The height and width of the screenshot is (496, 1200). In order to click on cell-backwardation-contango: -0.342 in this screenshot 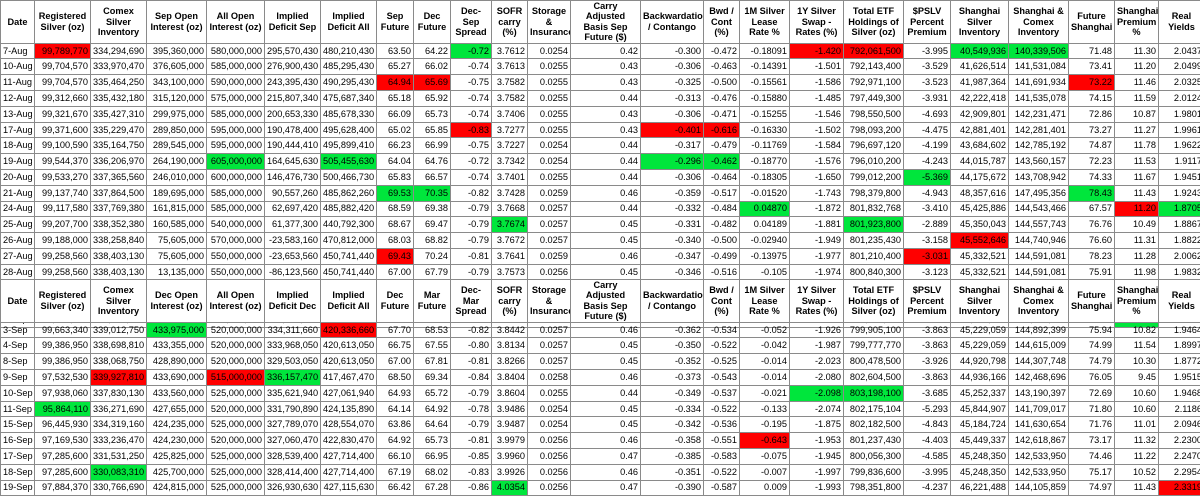, I will do `click(672, 425)`.